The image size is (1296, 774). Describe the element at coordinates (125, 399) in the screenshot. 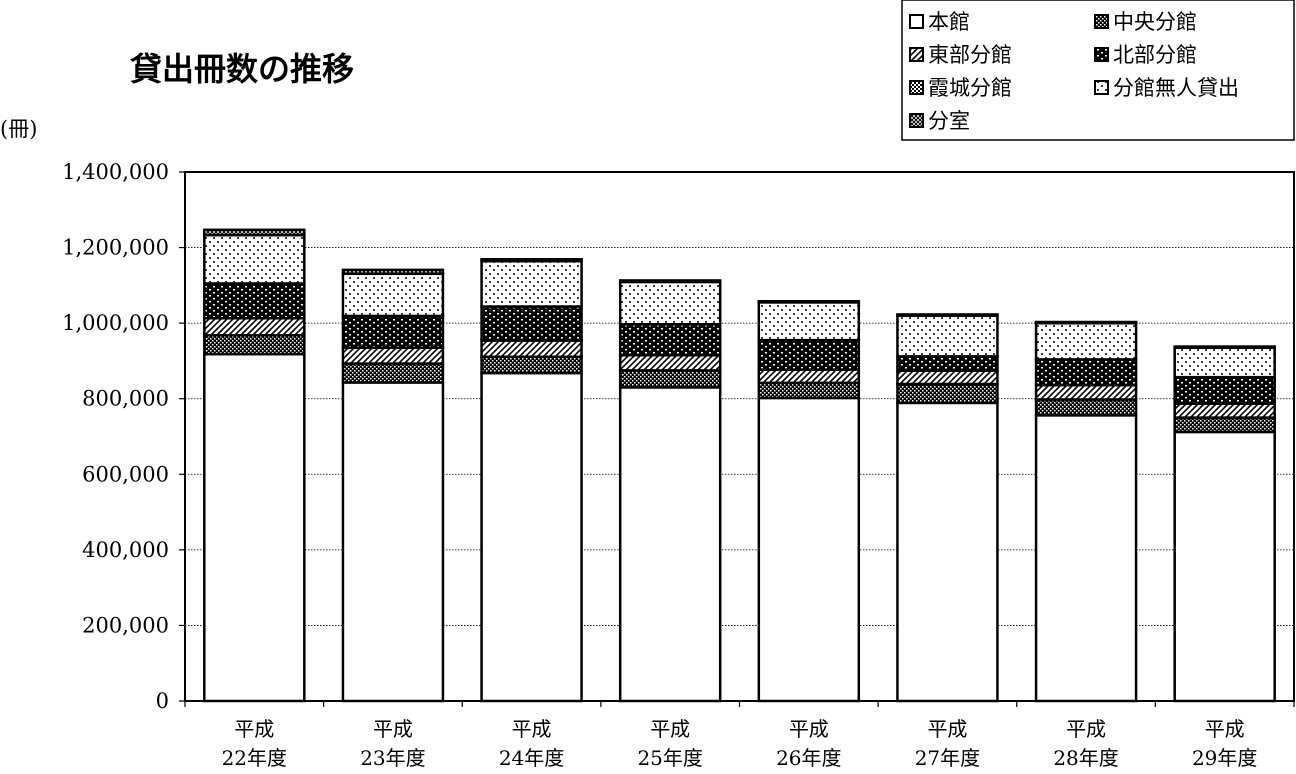

I see `y-tick-label: 800,000` at that location.